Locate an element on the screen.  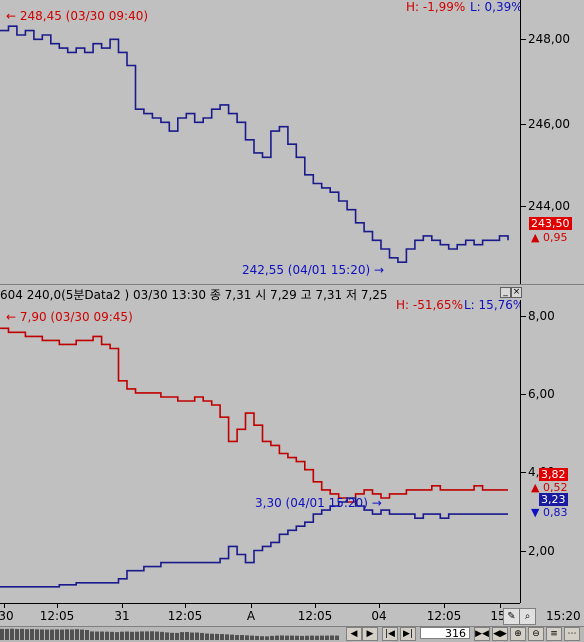
bottom-end-price-label: 3,30 (04/01 15:20) → is located at coordinates (318, 503).